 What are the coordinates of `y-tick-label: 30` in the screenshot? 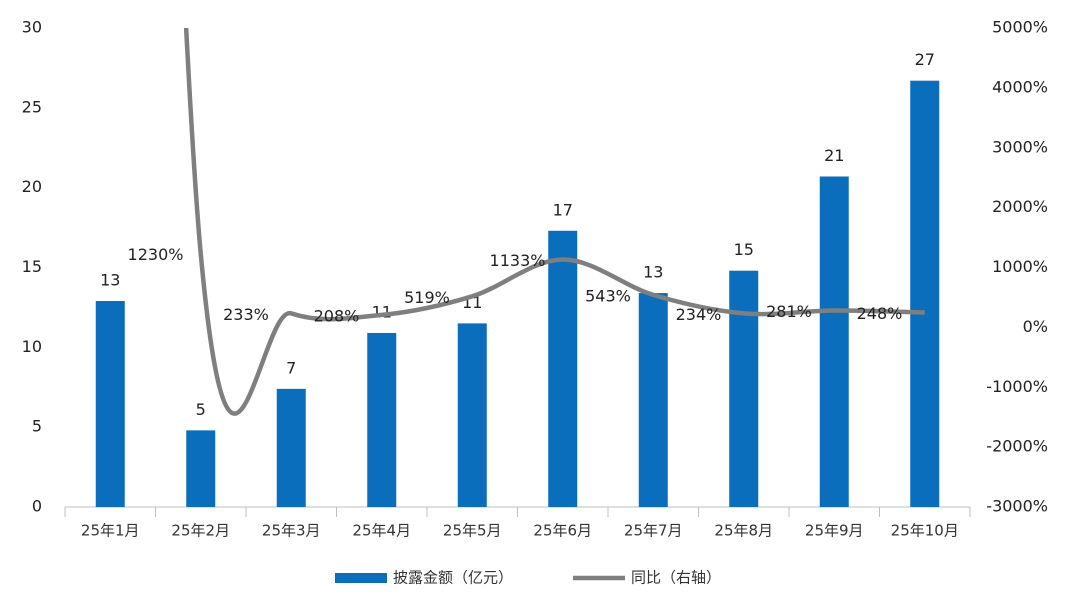 It's located at (32, 27).